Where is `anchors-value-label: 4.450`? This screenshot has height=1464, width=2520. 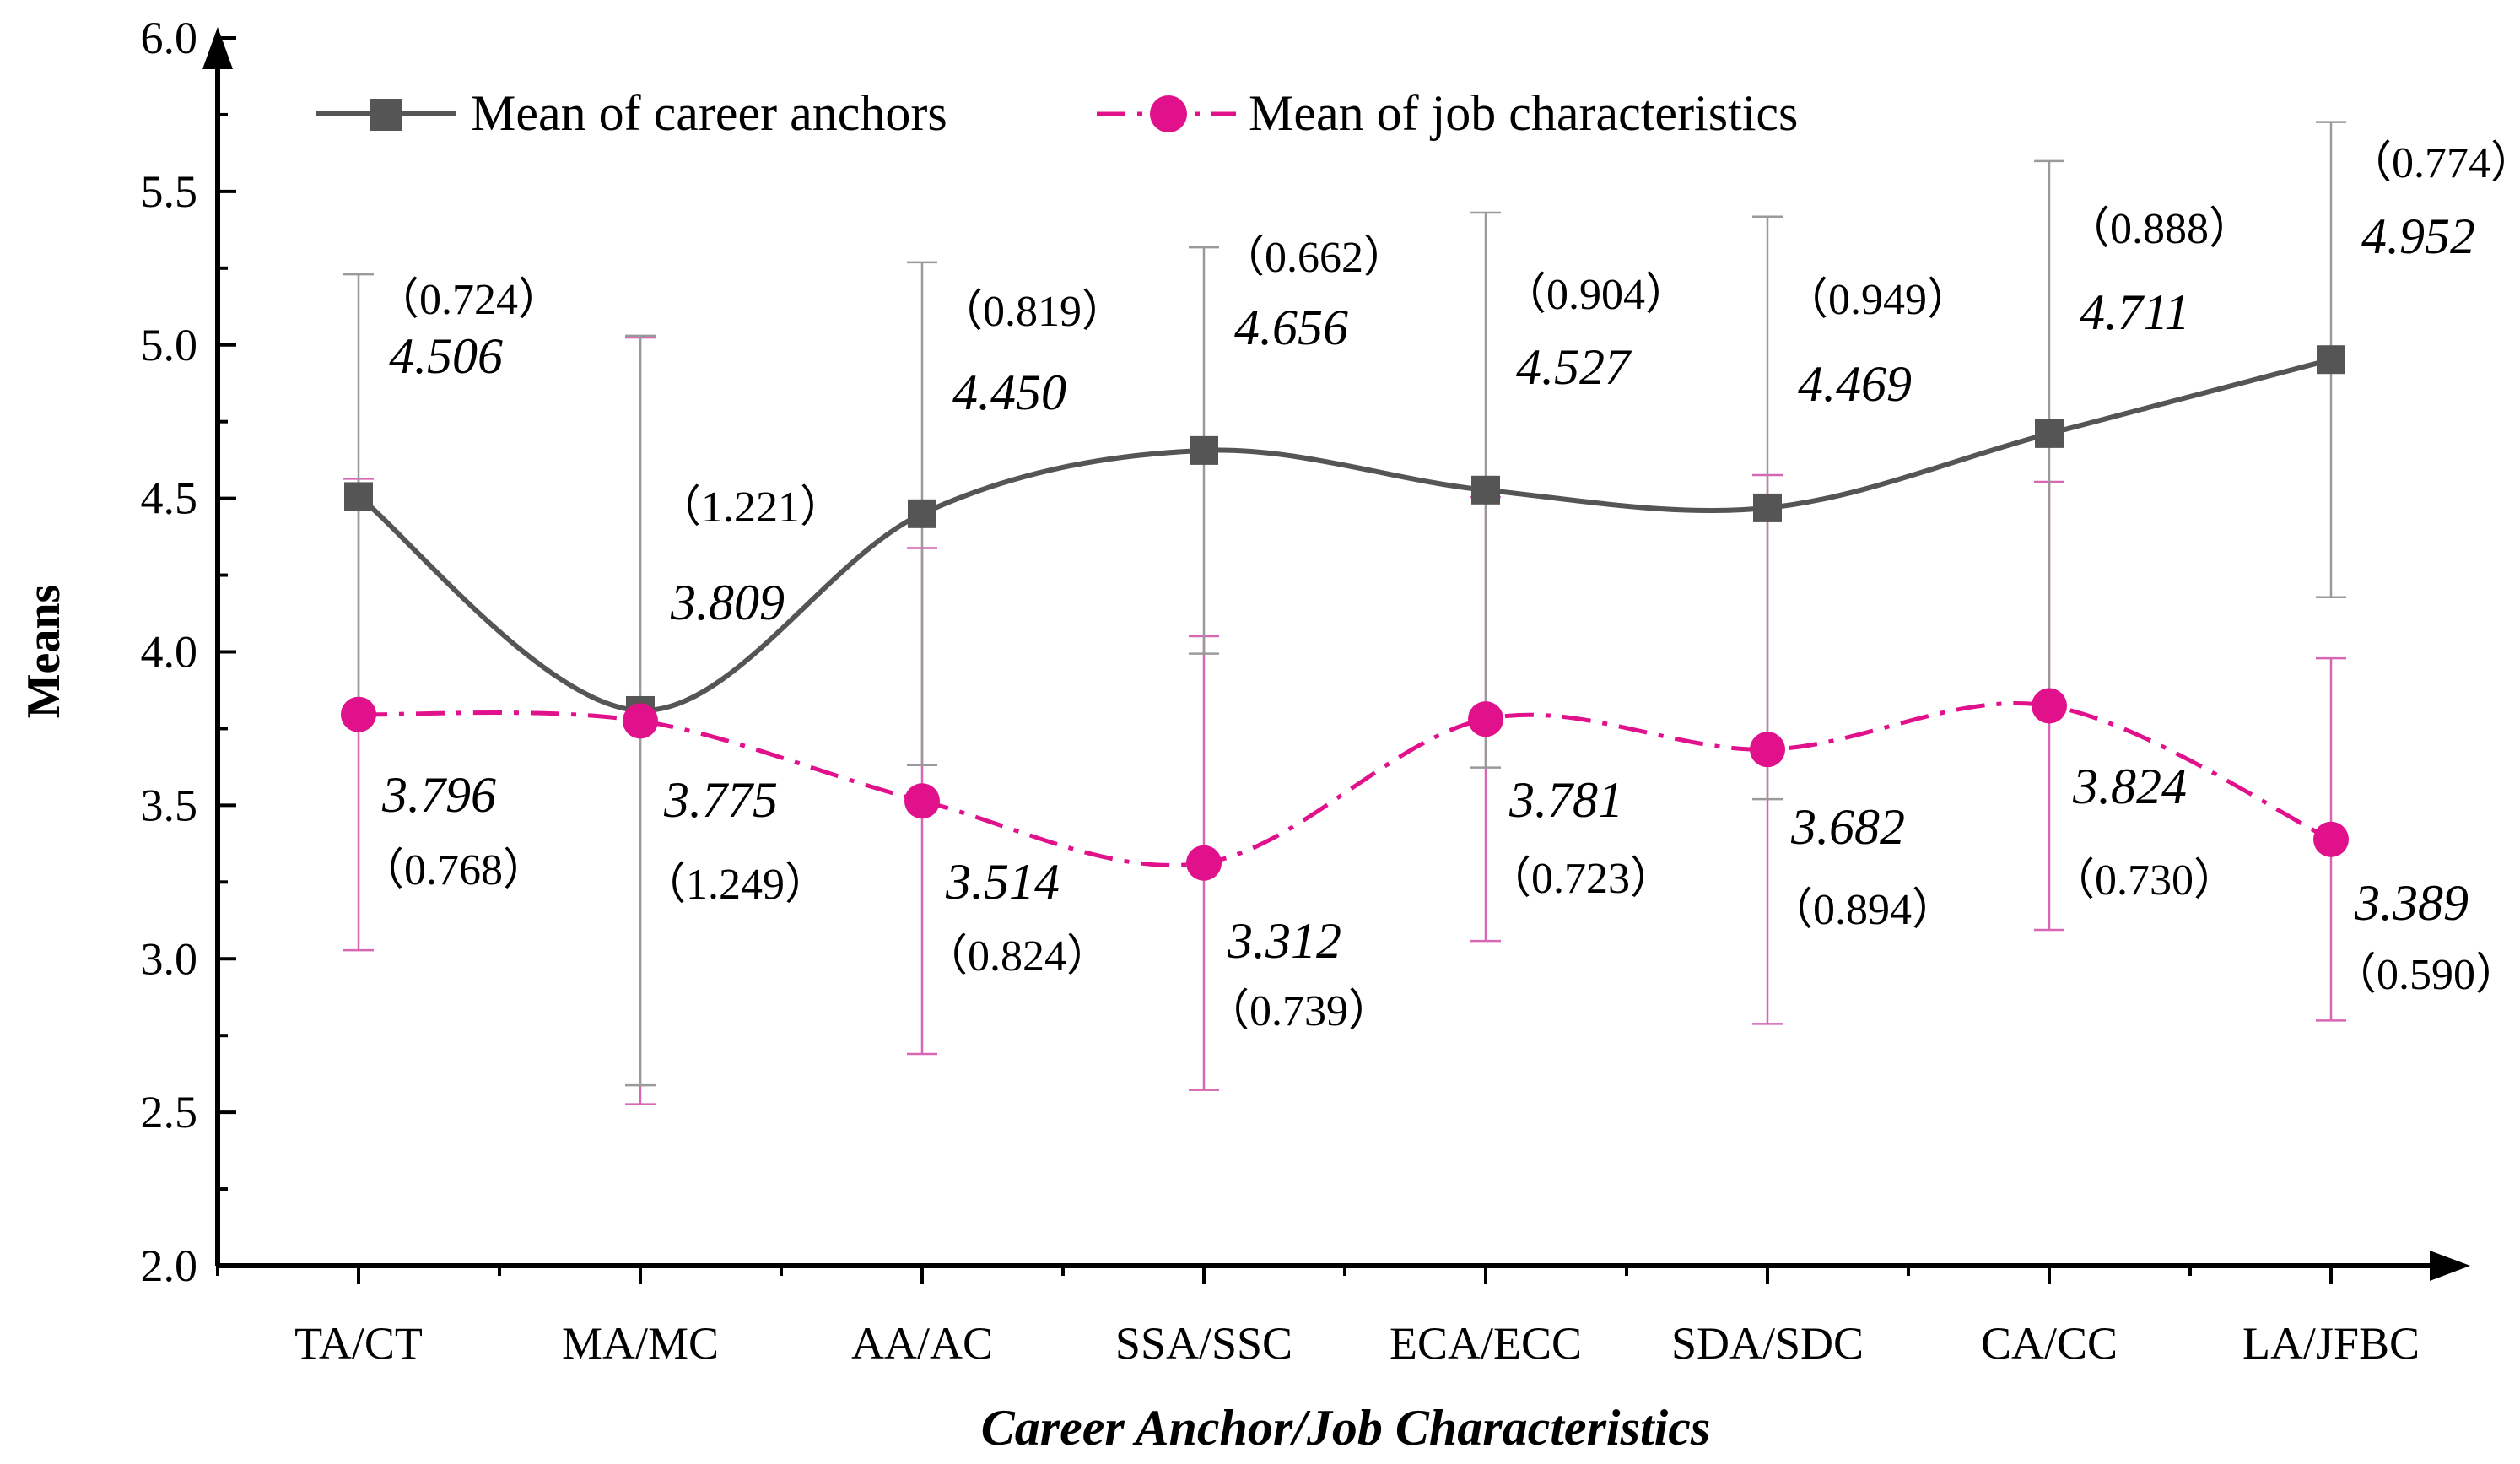
anchors-value-label: 4.450 is located at coordinates (1009, 393).